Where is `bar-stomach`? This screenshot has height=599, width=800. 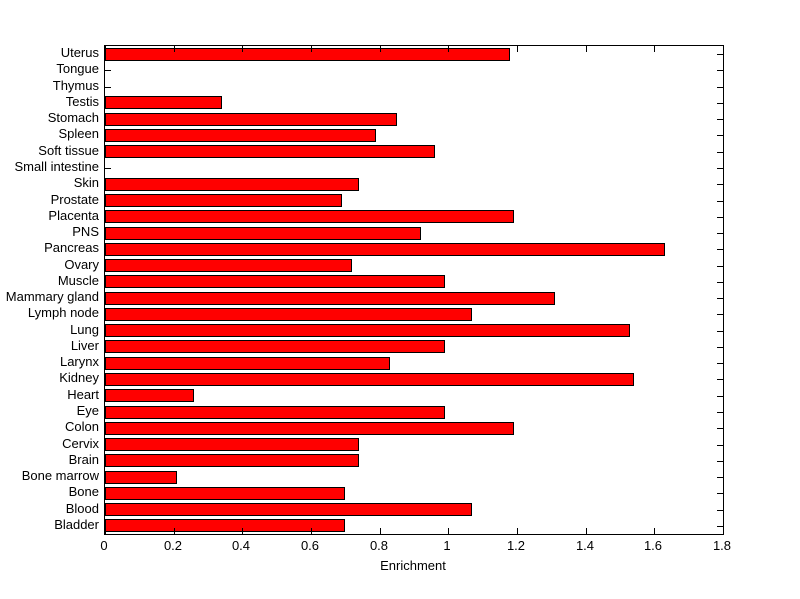
bar-stomach is located at coordinates (251, 119).